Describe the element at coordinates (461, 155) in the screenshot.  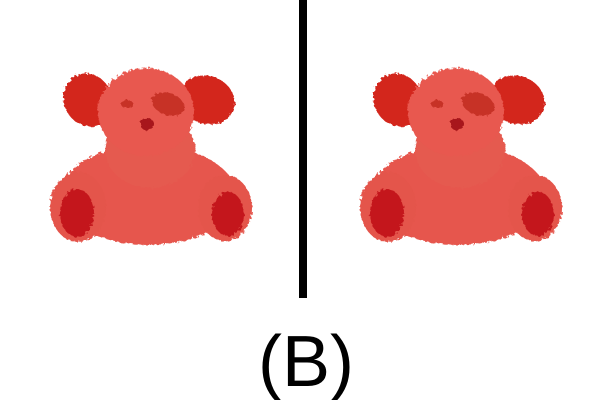
I see `teddy-bear-right` at that location.